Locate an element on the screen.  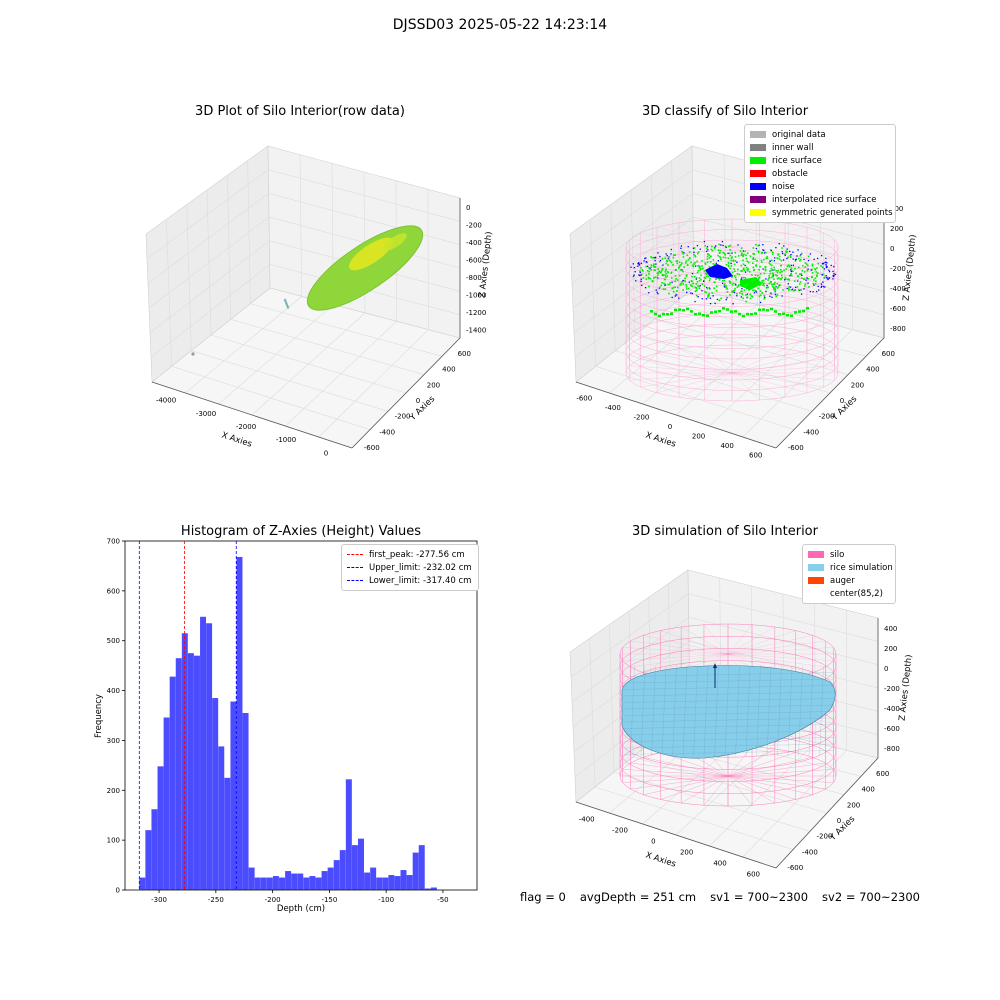
legend-line is located at coordinates (355, 554).